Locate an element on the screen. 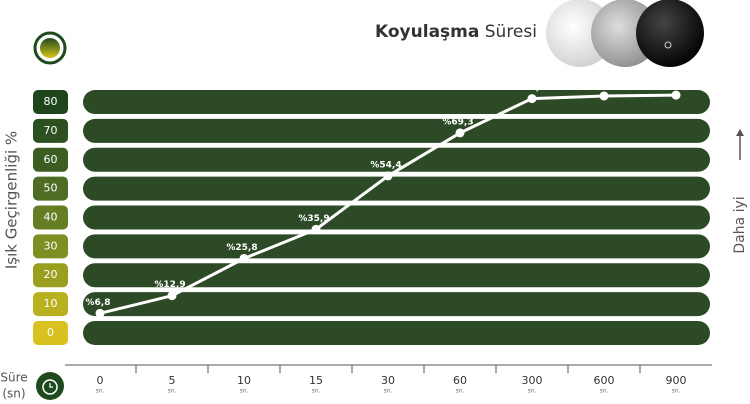  y-tick-label: 80 is located at coordinates (51, 101).